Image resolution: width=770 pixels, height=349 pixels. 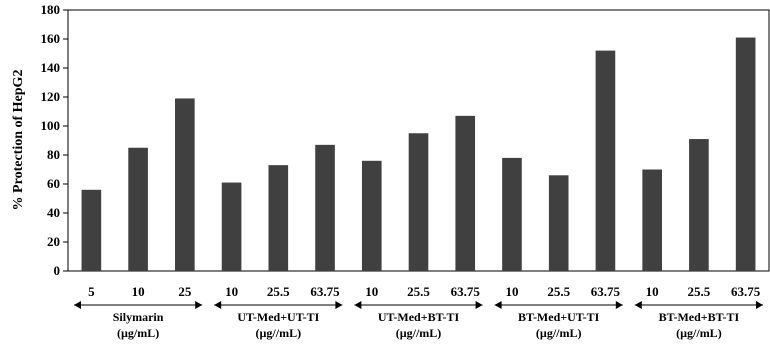 I want to click on y-tick-label: 60, so click(x=53, y=183).